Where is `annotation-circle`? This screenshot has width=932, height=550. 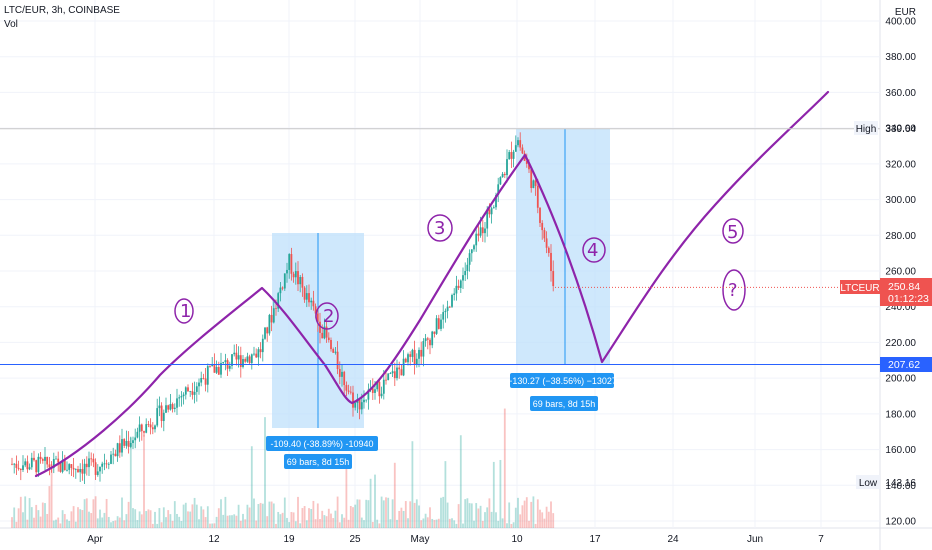 annotation-circle is located at coordinates (327, 316).